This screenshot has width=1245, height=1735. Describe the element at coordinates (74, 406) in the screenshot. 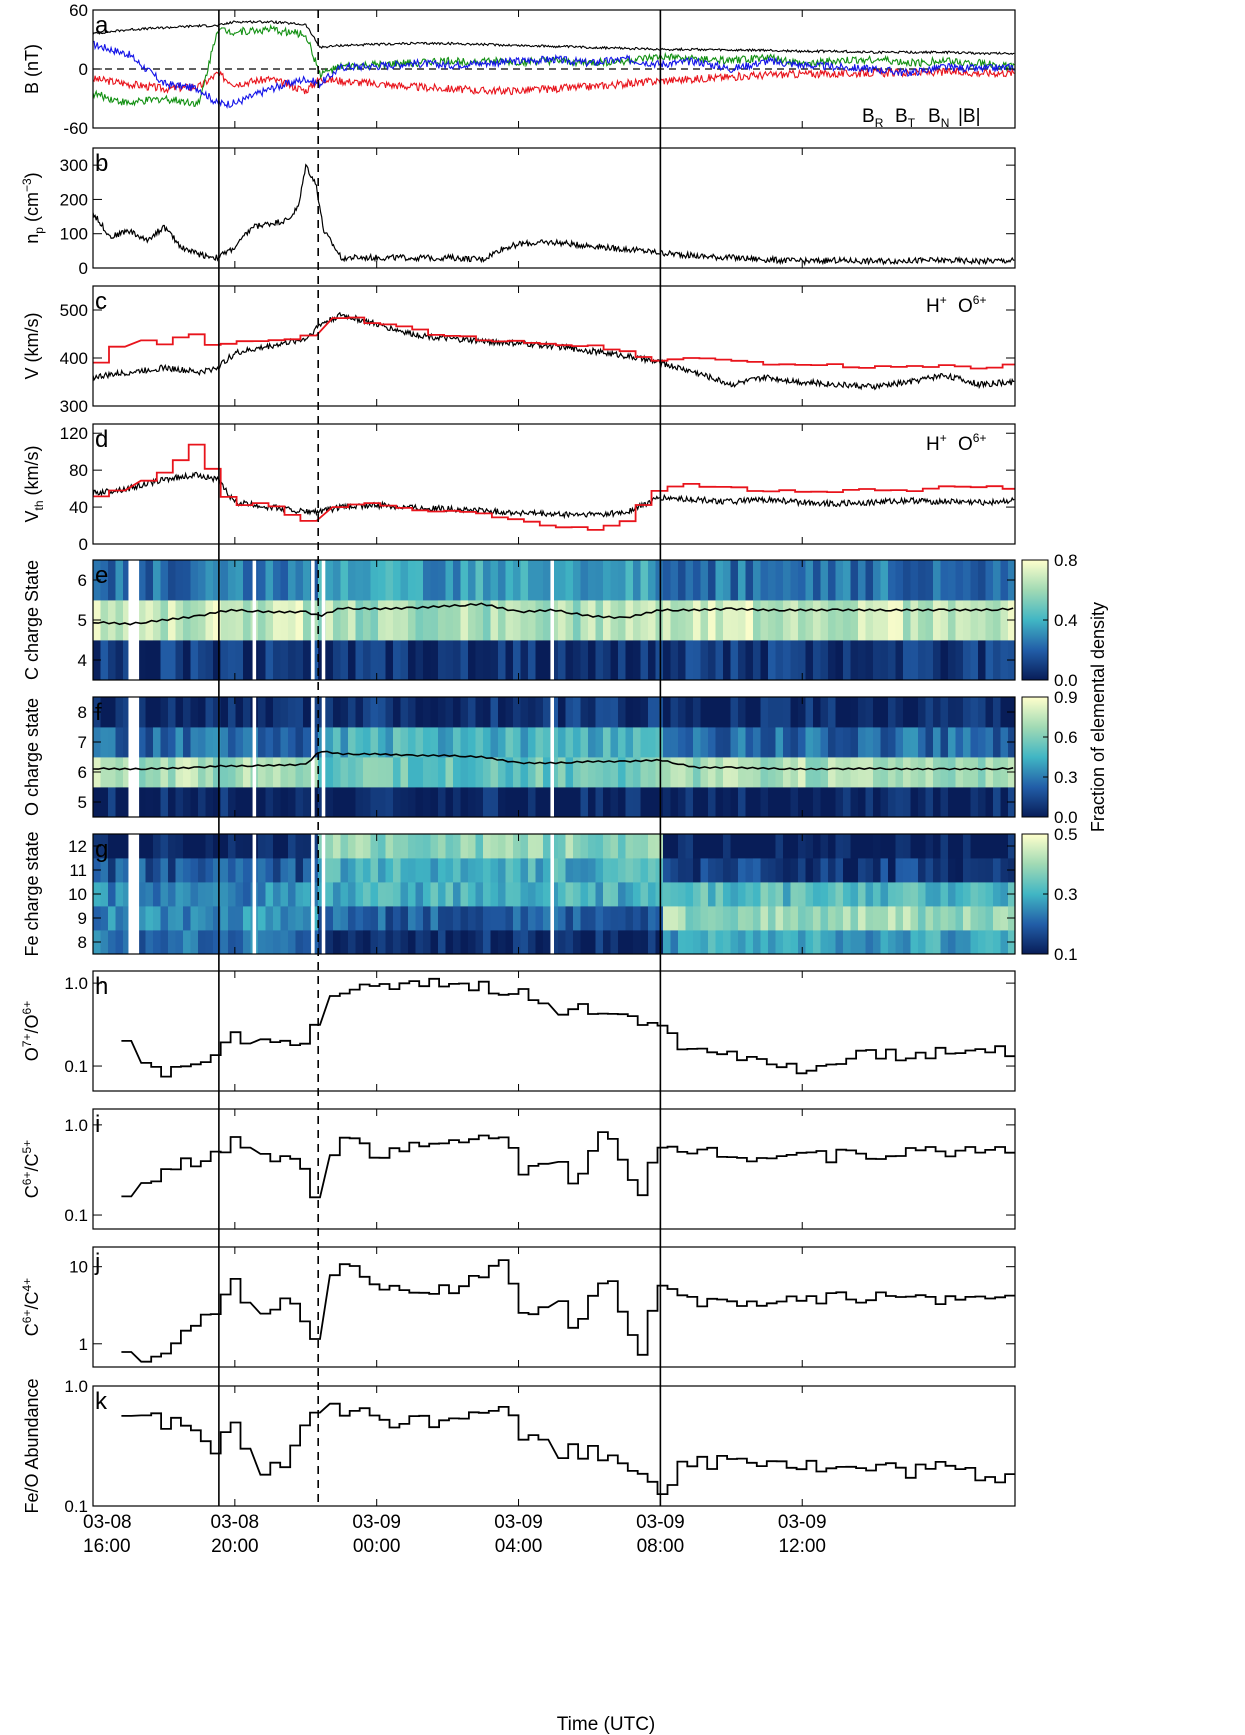

I see `y-tick-label: 300` at that location.